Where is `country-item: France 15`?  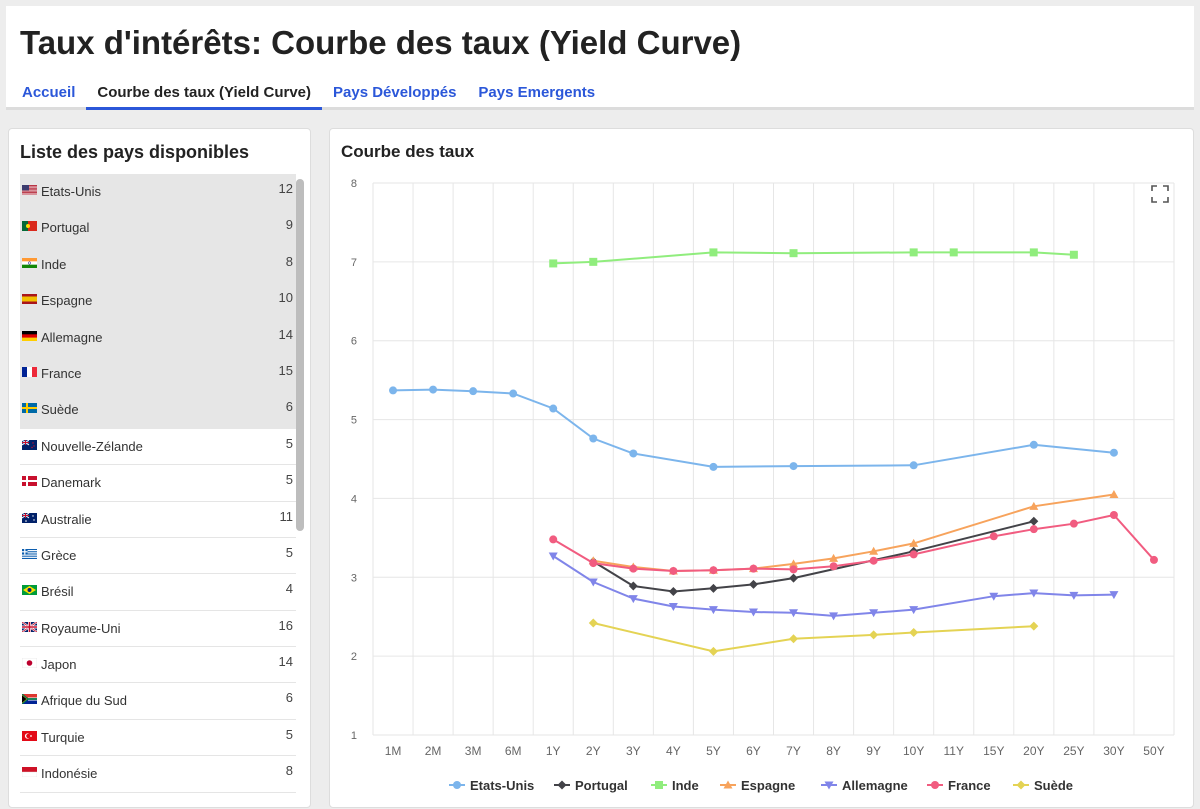 country-item: France 15 is located at coordinates (158, 374).